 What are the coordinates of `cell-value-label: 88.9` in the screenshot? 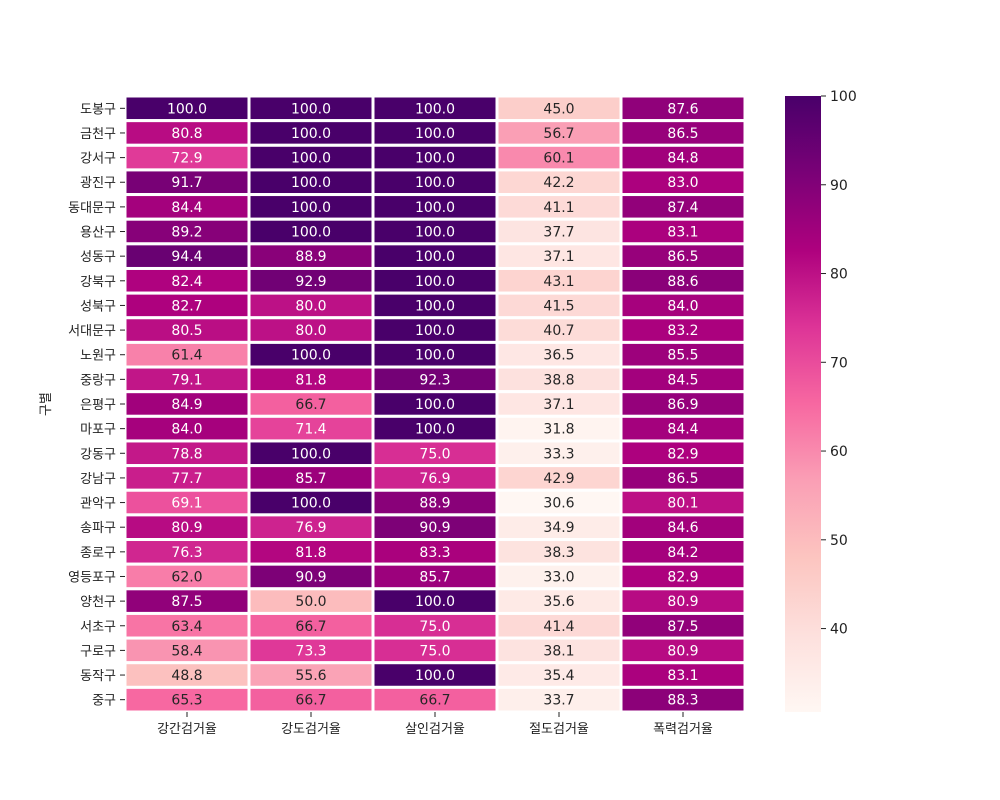 It's located at (434, 504).